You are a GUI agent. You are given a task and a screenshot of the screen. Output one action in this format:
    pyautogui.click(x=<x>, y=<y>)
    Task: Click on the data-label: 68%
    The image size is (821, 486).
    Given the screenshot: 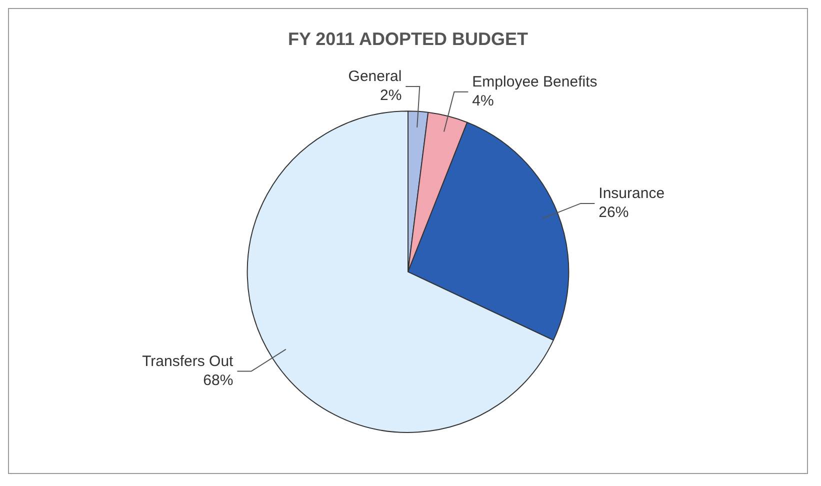 What is the action you would take?
    pyautogui.click(x=218, y=380)
    